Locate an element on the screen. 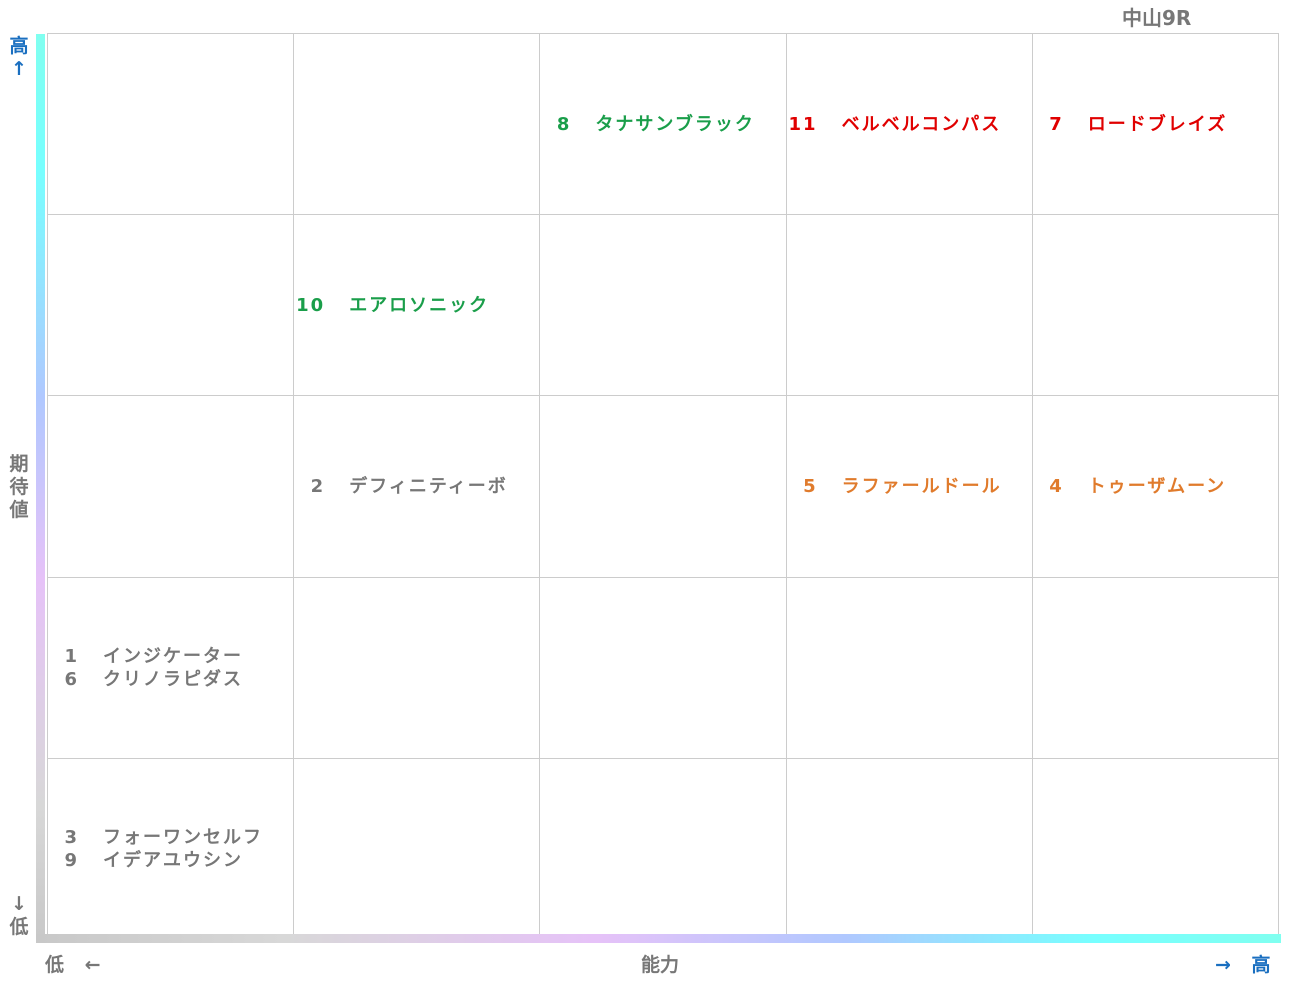  horse-number: 4 is located at coordinates (1056, 486).